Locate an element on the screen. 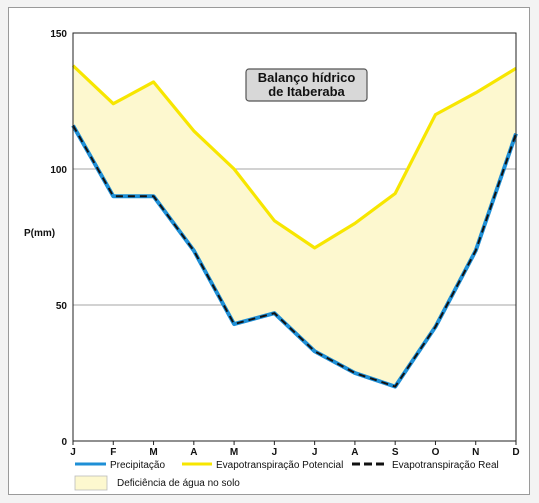 The height and width of the screenshot is (503, 539). x-tick-label: N is located at coordinates (475, 452).